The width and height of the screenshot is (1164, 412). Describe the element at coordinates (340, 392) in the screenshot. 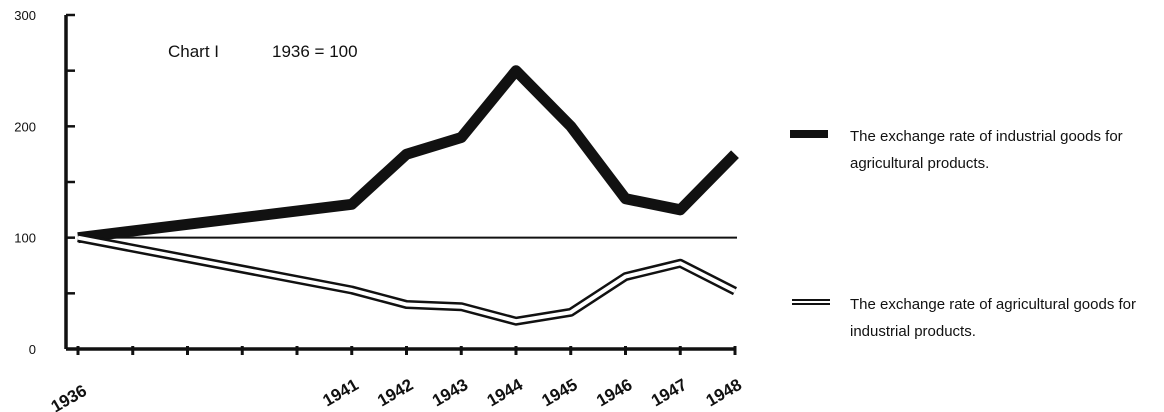

I see `x-tick-label: 1941` at that location.